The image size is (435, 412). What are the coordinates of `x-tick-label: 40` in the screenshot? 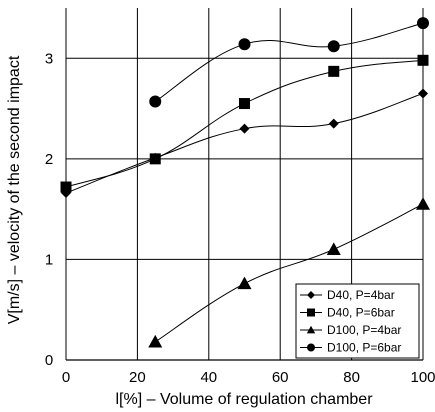 It's located at (208, 377).